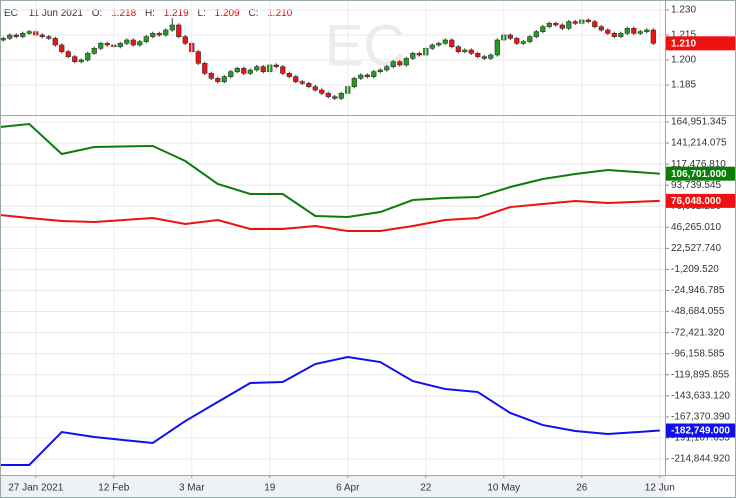 The width and height of the screenshot is (736, 498). What do you see at coordinates (348, 488) in the screenshot?
I see `x-tick-label: 6 Apr` at bounding box center [348, 488].